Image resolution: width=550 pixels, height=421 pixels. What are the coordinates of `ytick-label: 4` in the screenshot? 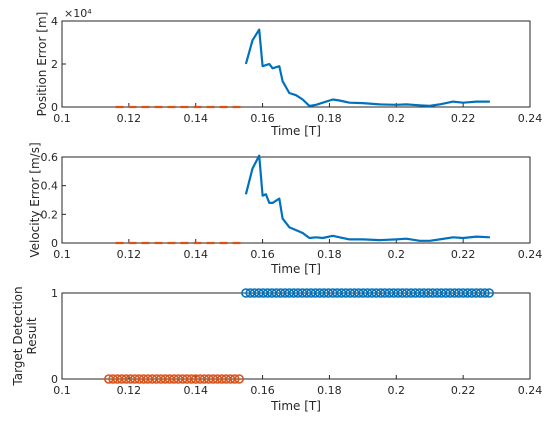 It's located at (54, 21).